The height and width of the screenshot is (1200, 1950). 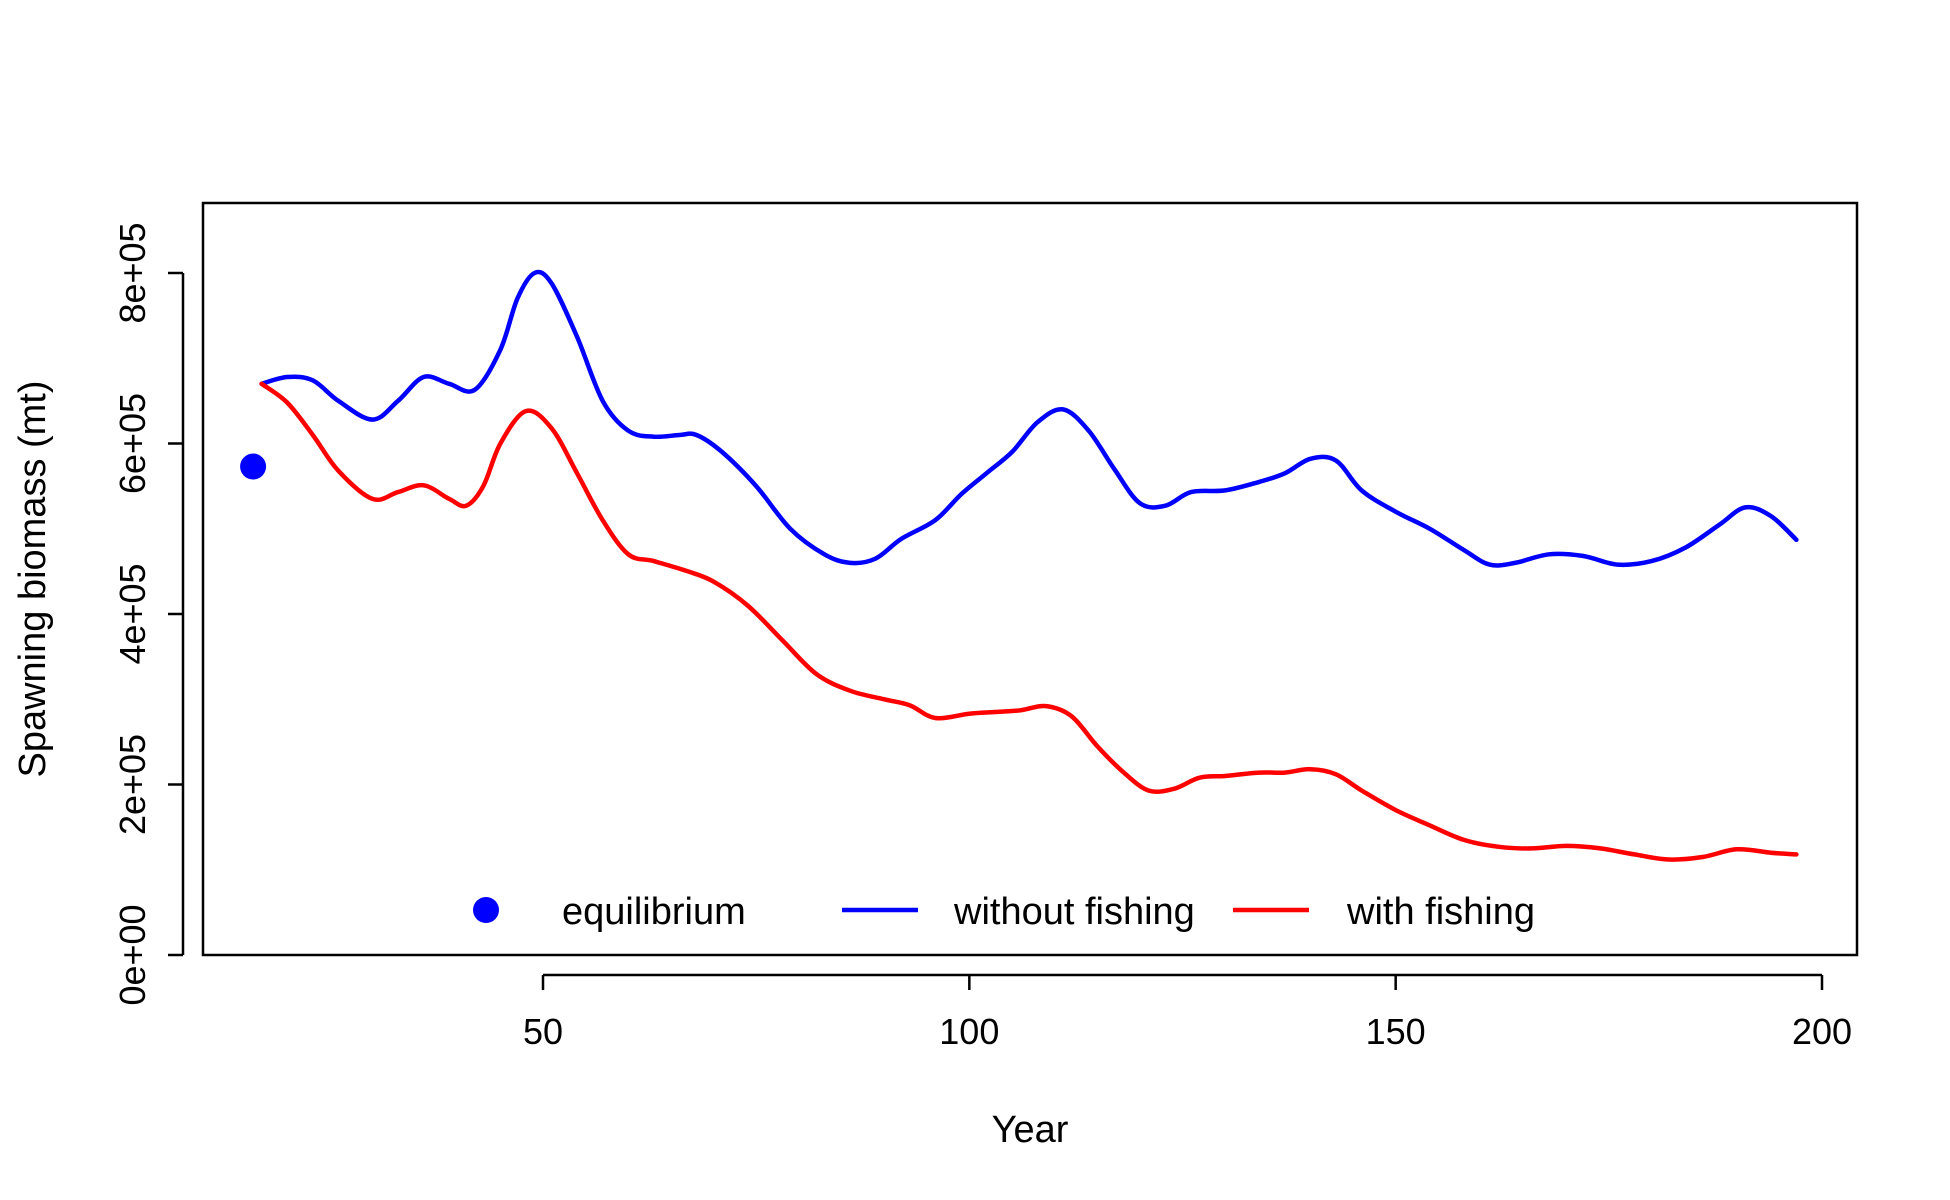 What do you see at coordinates (1396, 1031) in the screenshot?
I see `x-tick-label: 150` at bounding box center [1396, 1031].